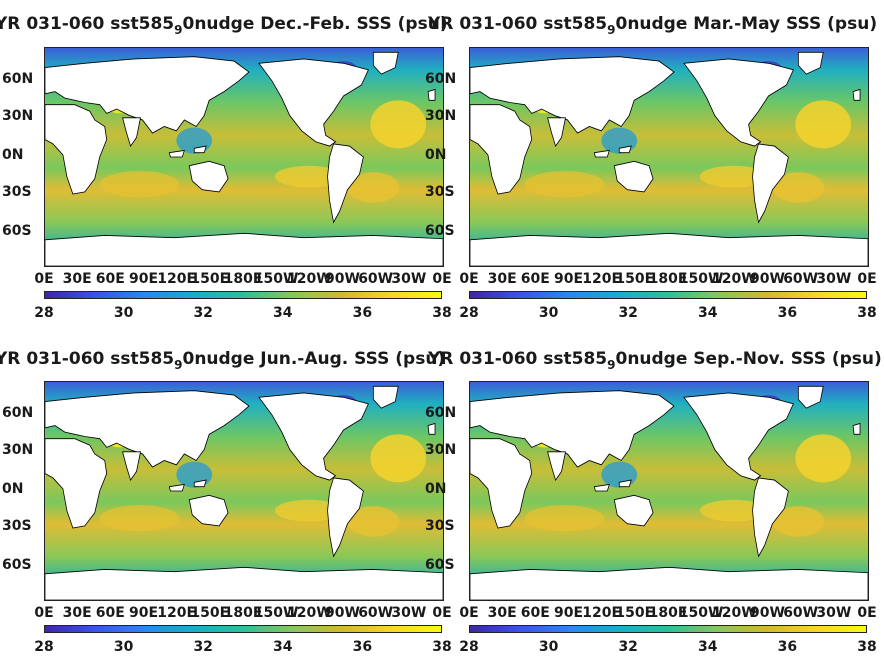 This screenshot has width=884, height=663. I want to click on lon-tick-label: 60W, so click(376, 279).